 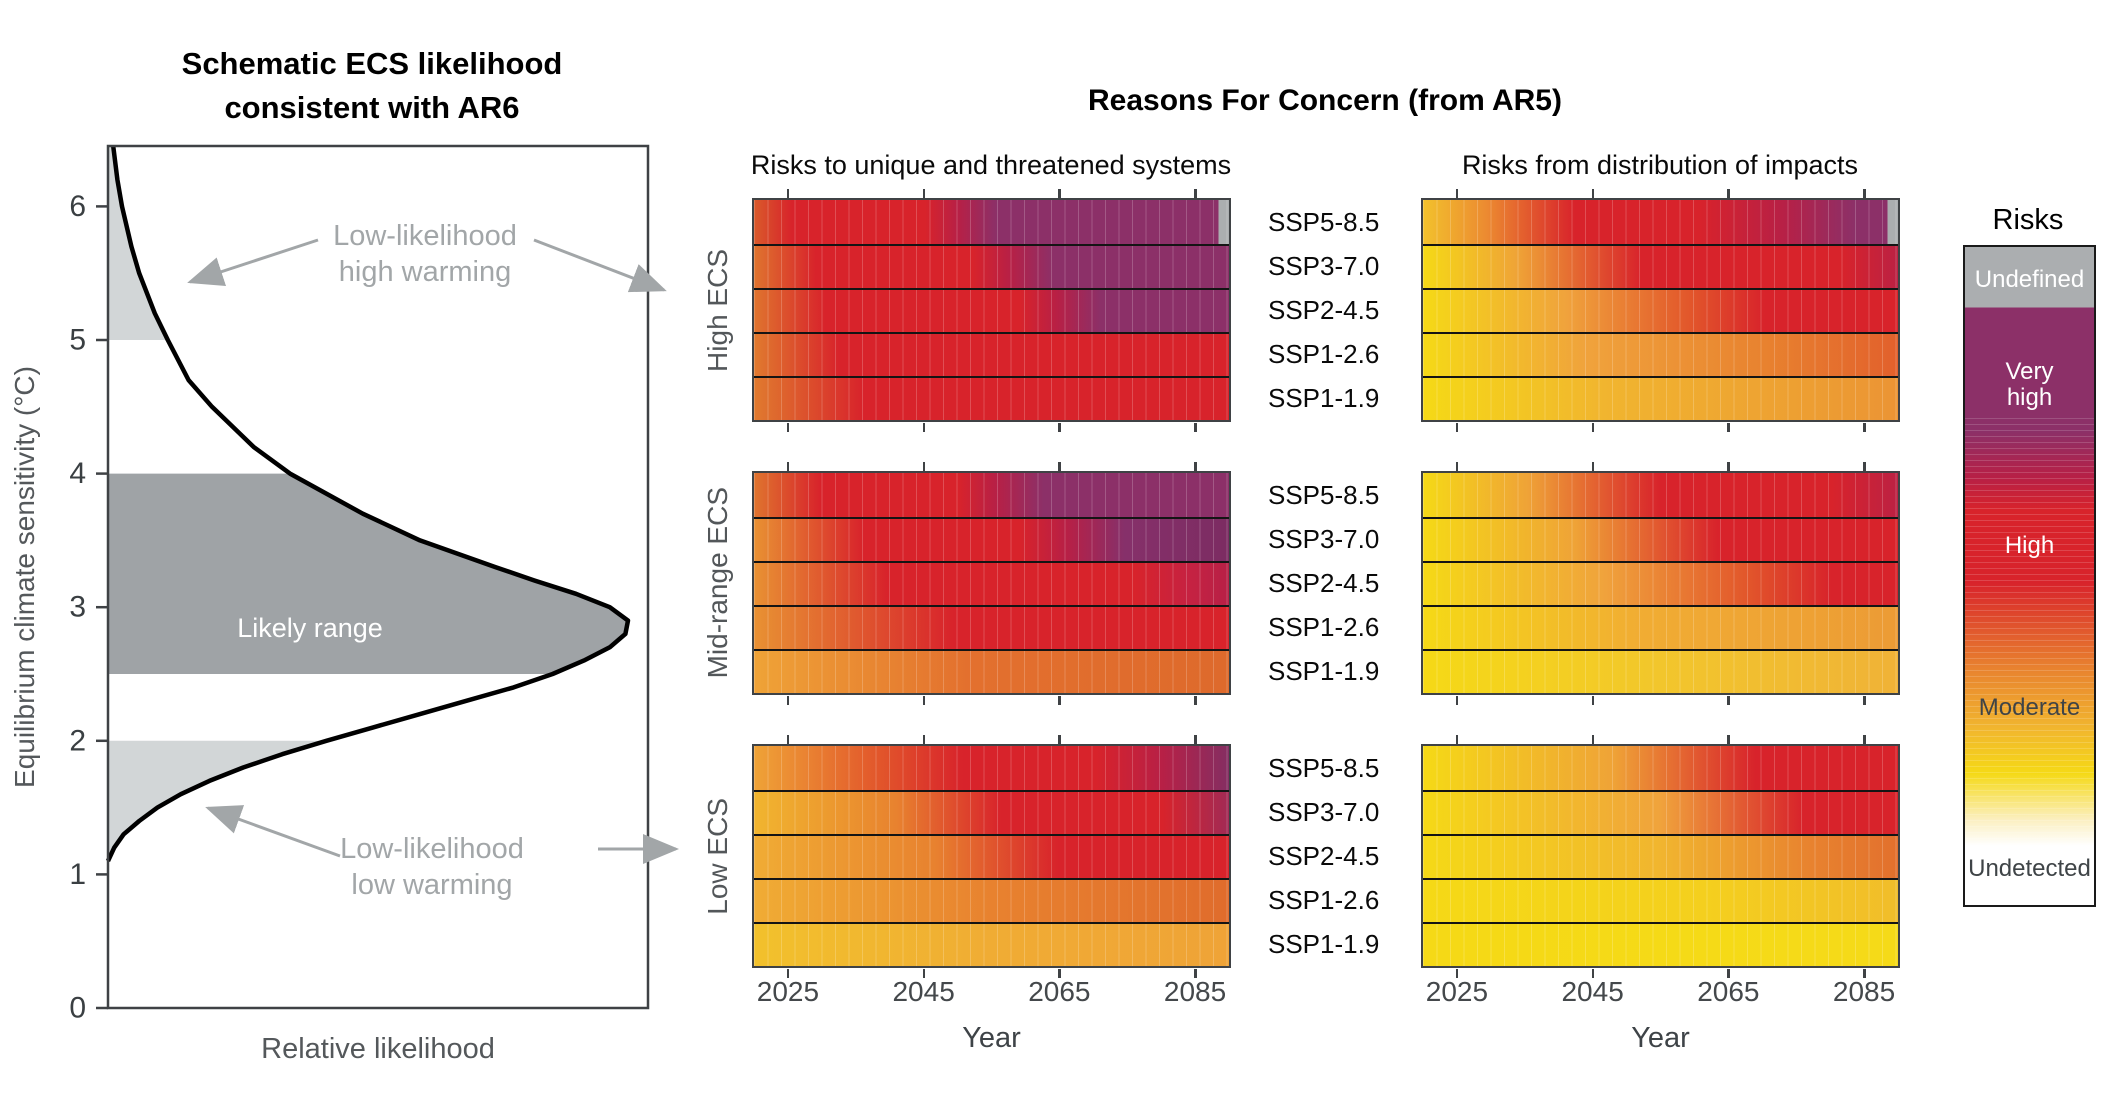 I want to click on shaded-likely-range, so click(x=368, y=573).